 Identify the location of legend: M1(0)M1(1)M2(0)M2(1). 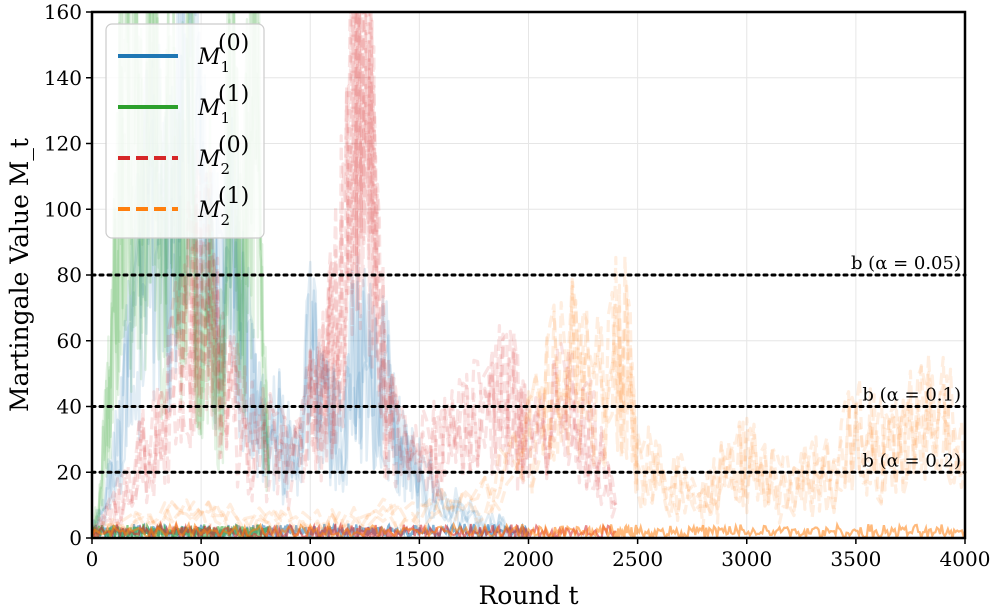
(185, 131).